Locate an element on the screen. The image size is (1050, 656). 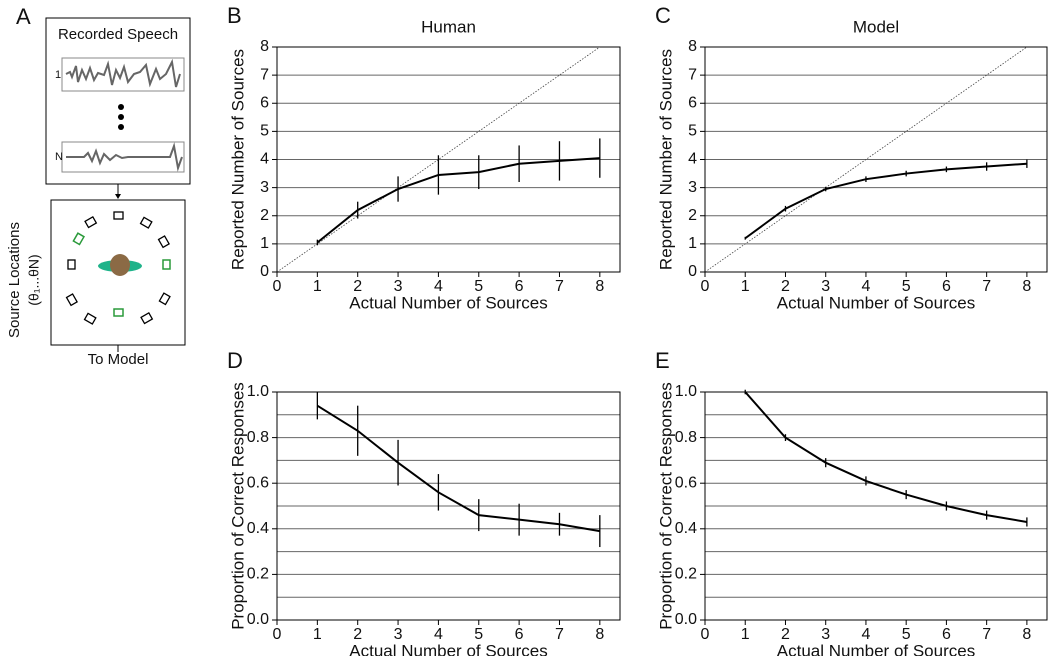
head is located at coordinates (120, 265).